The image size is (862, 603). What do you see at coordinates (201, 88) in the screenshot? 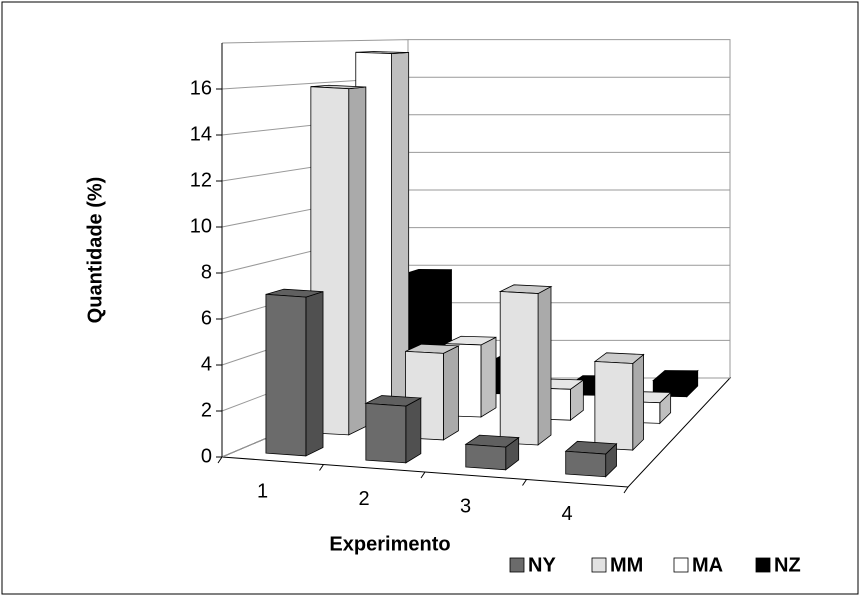
I see `y-tick-label: 16` at bounding box center [201, 88].